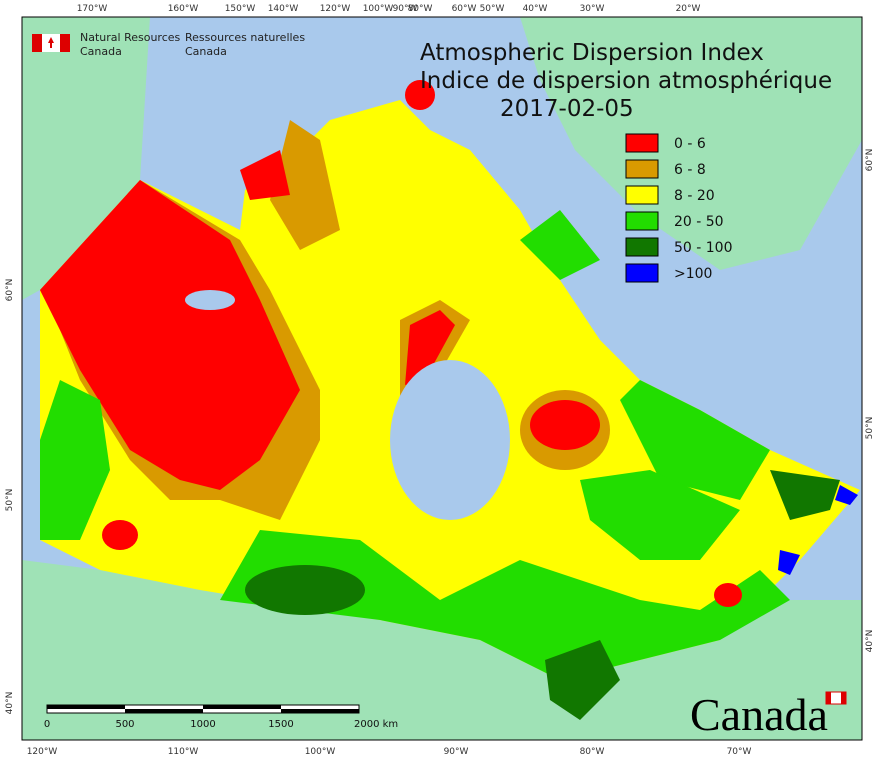 The height and width of the screenshot is (760, 880). I want to click on canada-wordmark: Canada, so click(759, 714).